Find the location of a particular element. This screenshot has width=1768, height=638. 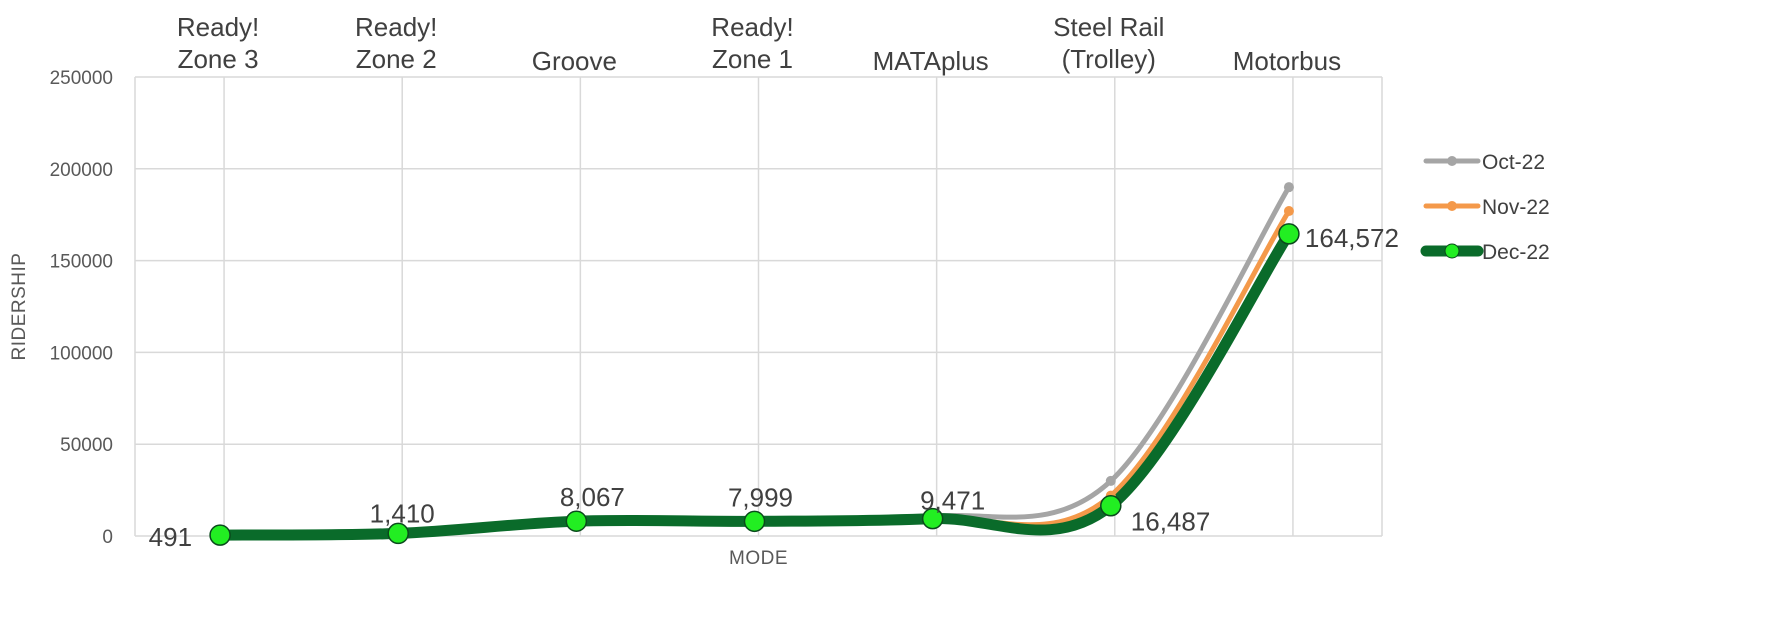

category-label-line: Zone 3 is located at coordinates (218, 59).